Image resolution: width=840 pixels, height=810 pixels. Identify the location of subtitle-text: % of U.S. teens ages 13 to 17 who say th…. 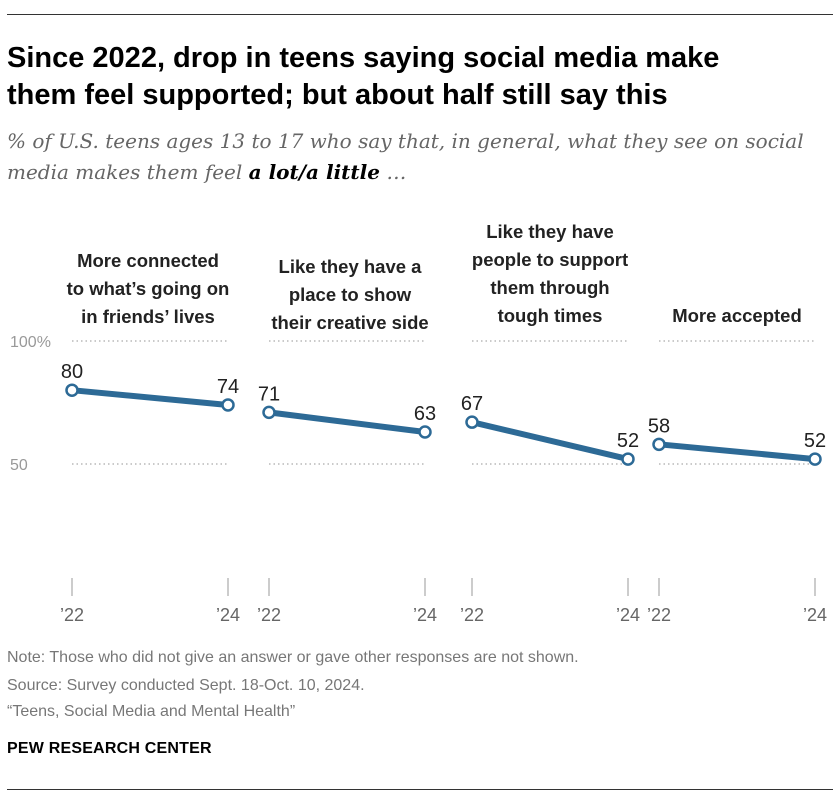
(405, 156).